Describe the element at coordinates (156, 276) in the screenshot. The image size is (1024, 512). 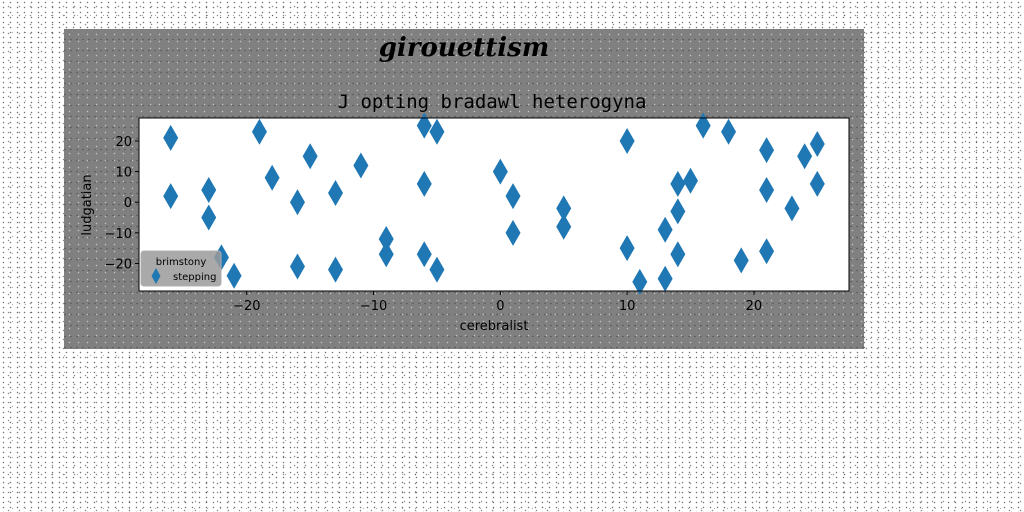
I see `legend-marker` at that location.